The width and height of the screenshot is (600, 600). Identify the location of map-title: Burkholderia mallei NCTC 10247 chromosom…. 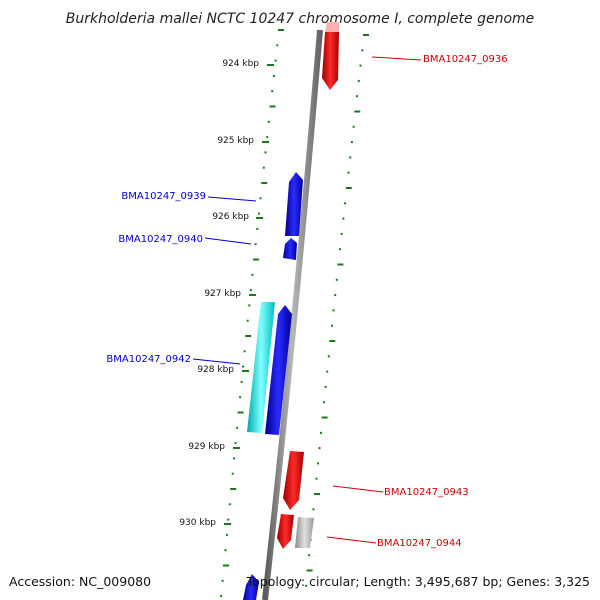
(300, 19).